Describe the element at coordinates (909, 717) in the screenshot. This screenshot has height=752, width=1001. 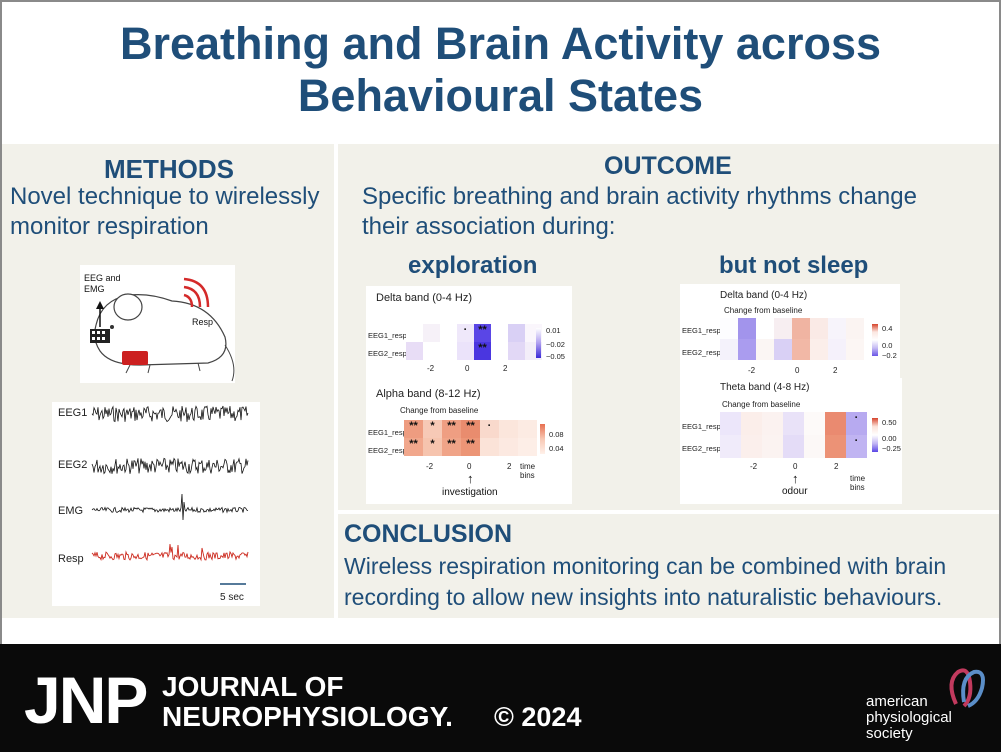
I see `aps-name-line-2: physiological` at that location.